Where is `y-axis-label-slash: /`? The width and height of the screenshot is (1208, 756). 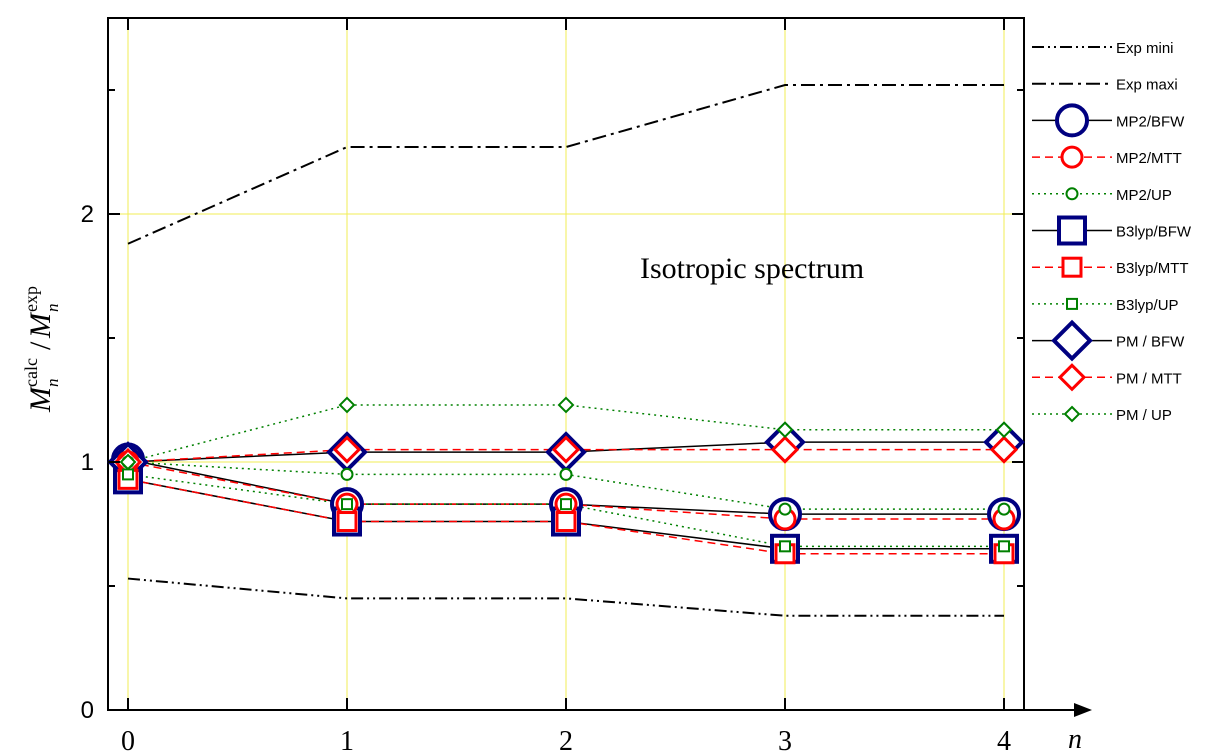
y-axis-label-slash: / is located at coordinates (40, 345).